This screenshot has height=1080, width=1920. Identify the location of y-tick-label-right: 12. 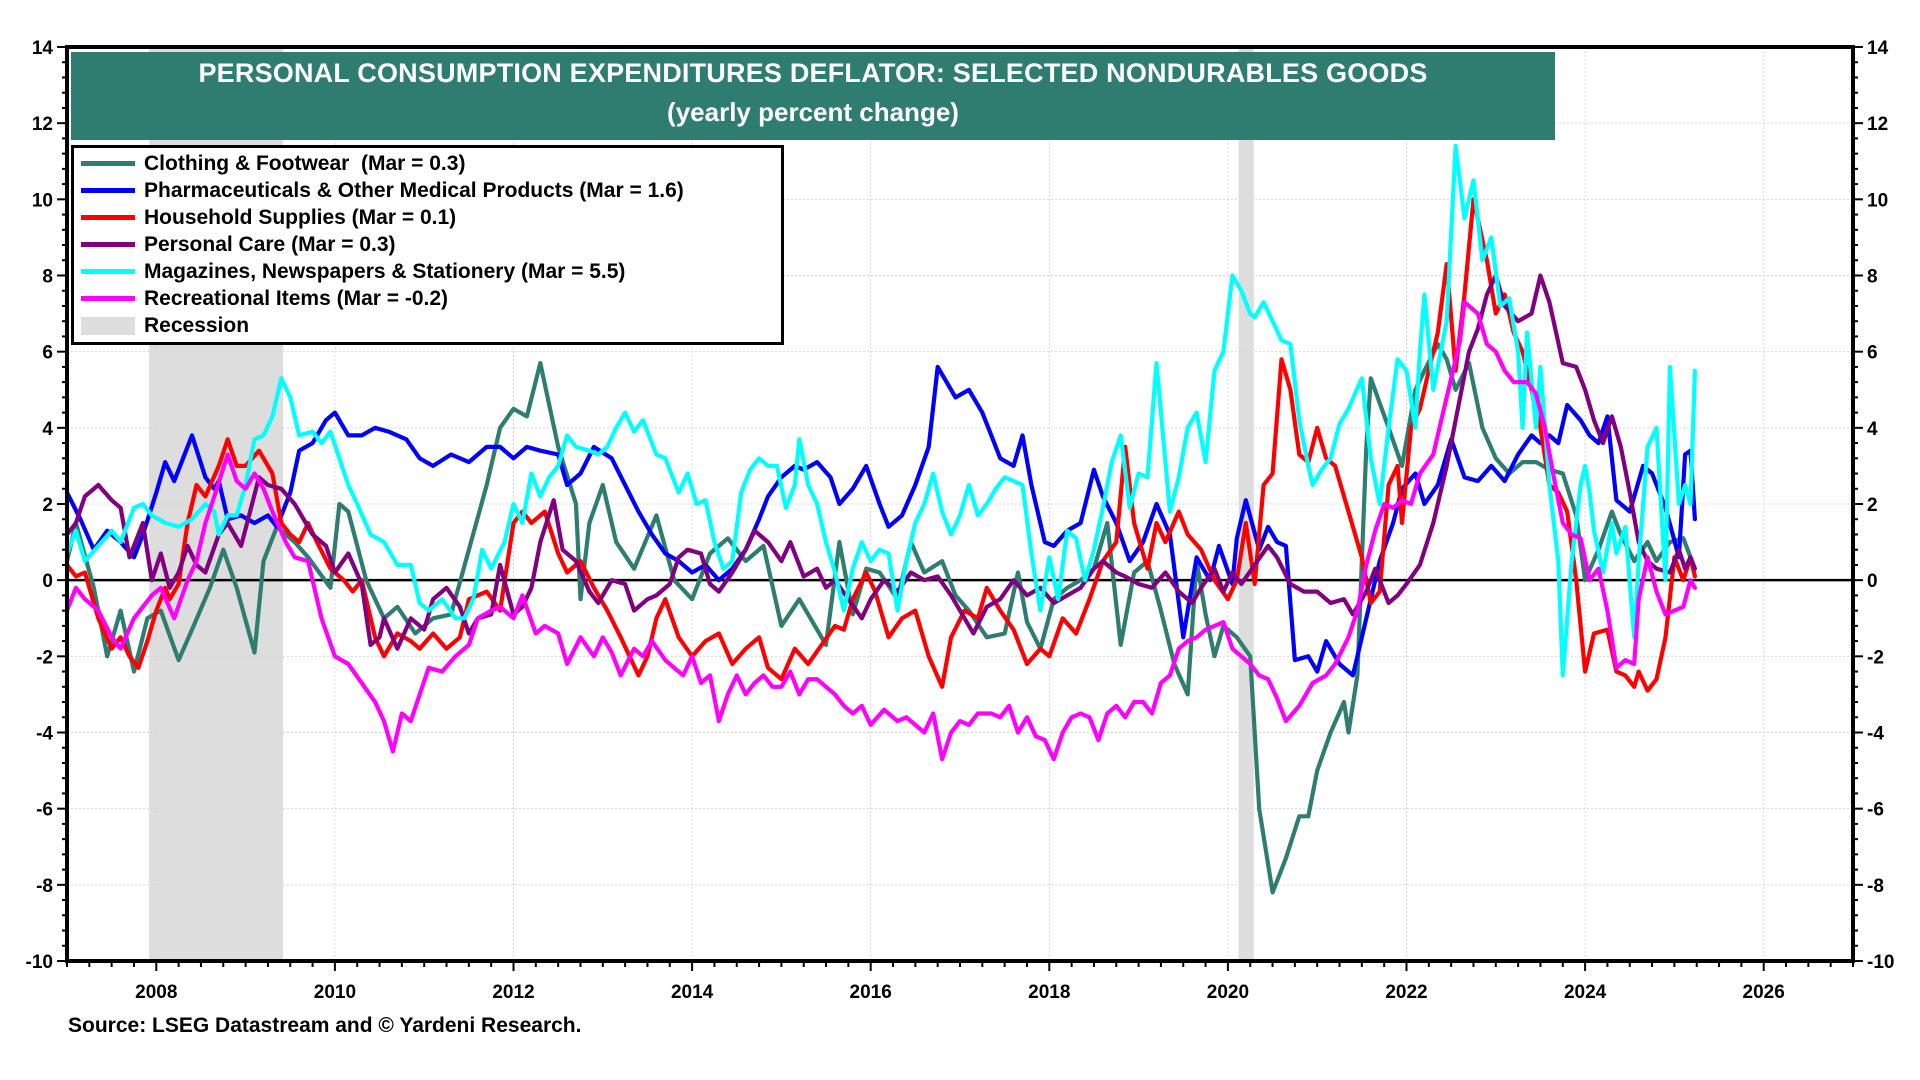
(1877, 124).